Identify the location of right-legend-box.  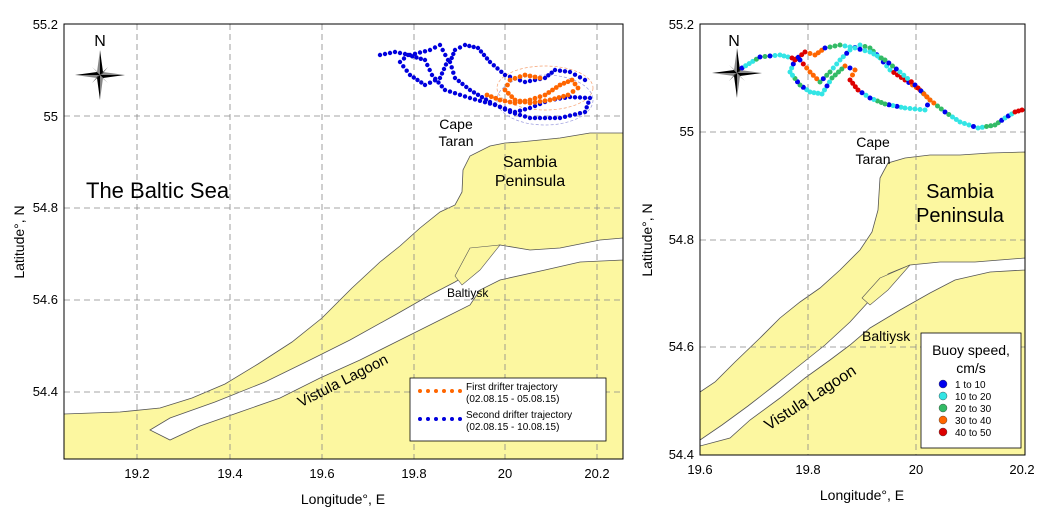
(971, 390).